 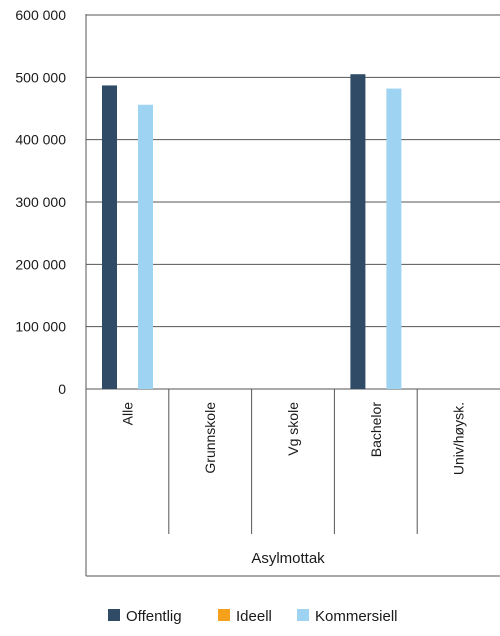 What do you see at coordinates (154, 616) in the screenshot?
I see `legend-label: Offentlig` at bounding box center [154, 616].